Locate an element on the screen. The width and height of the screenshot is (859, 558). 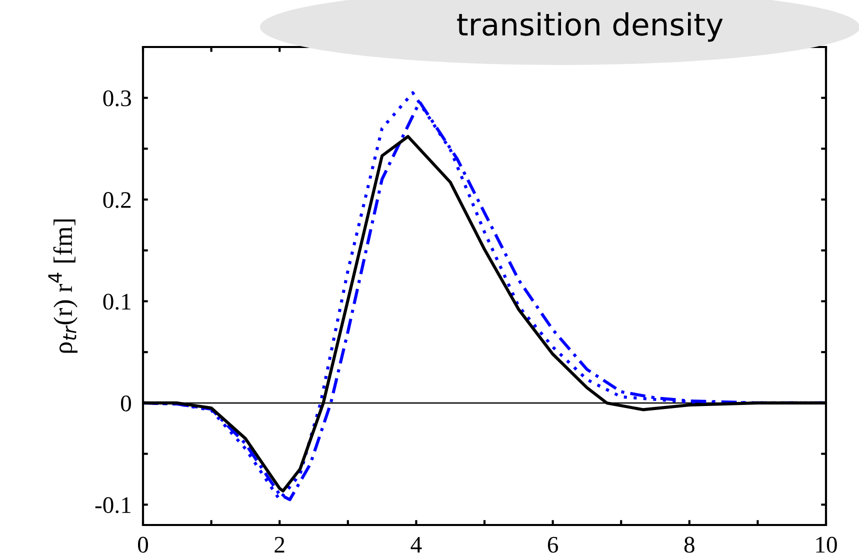
x-tick-label: 0 is located at coordinates (143, 544).